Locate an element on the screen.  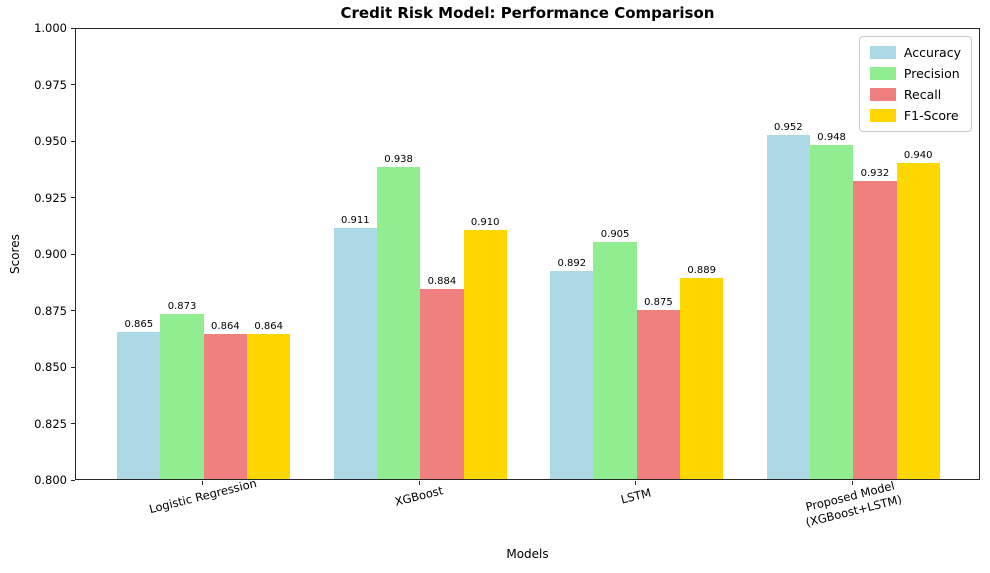
y-tick-label: 1.000 is located at coordinates (50, 28).